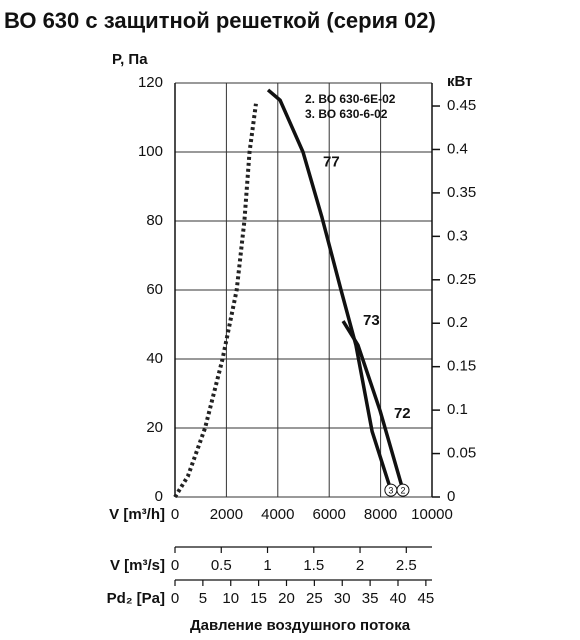 The image size is (580, 640). I want to click on annotation: 73, so click(371, 320).